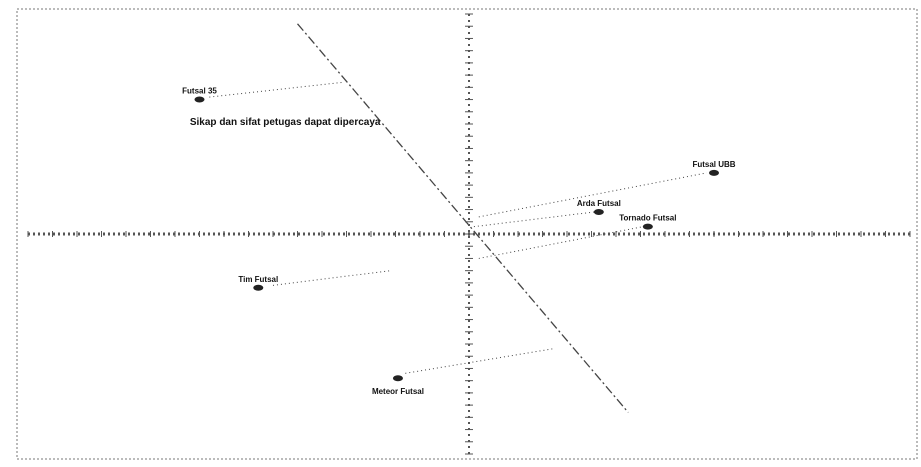  Describe the element at coordinates (599, 203) in the screenshot. I see `point-label: Arda Futsal` at that location.